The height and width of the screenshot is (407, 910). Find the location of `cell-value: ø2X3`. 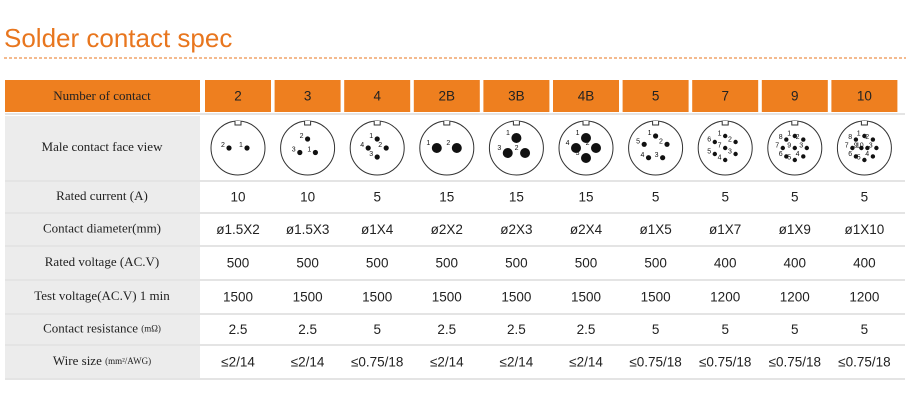

cell-value: ø2X3 is located at coordinates (516, 229).